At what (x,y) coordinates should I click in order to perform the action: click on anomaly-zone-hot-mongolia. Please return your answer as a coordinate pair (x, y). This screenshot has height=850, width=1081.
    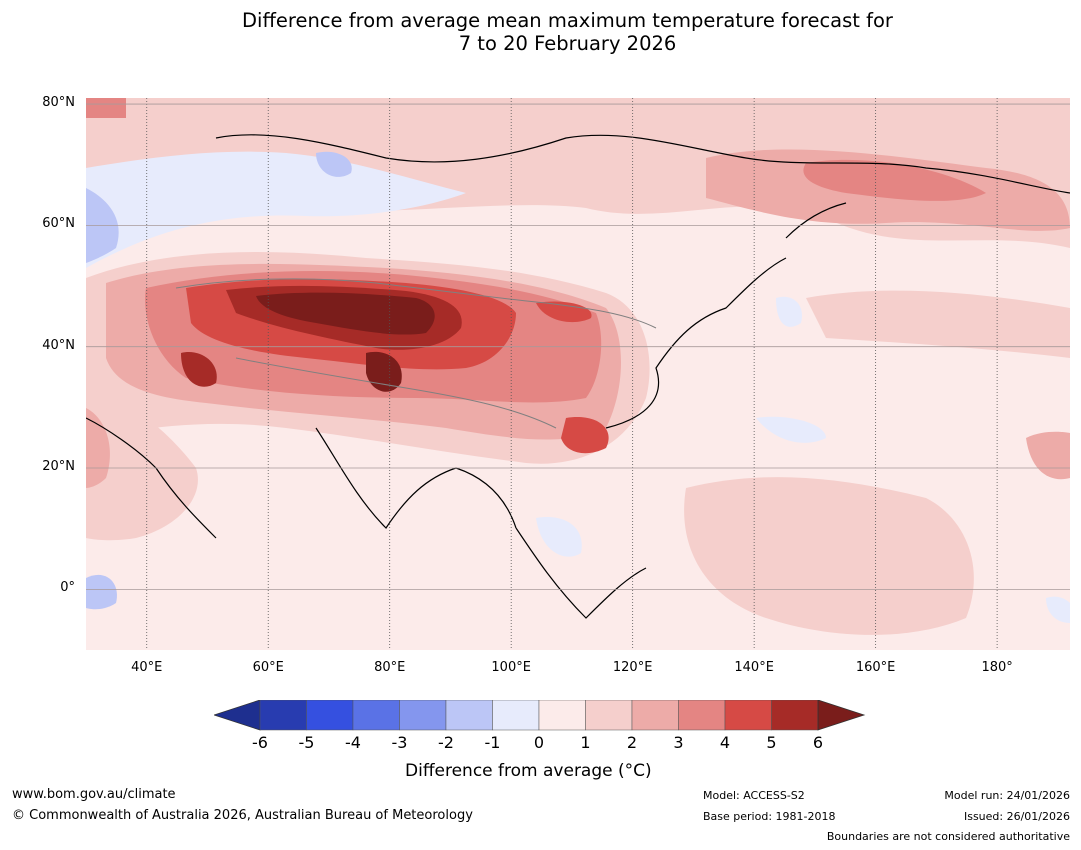
    Looking at the image, I should click on (564, 312).